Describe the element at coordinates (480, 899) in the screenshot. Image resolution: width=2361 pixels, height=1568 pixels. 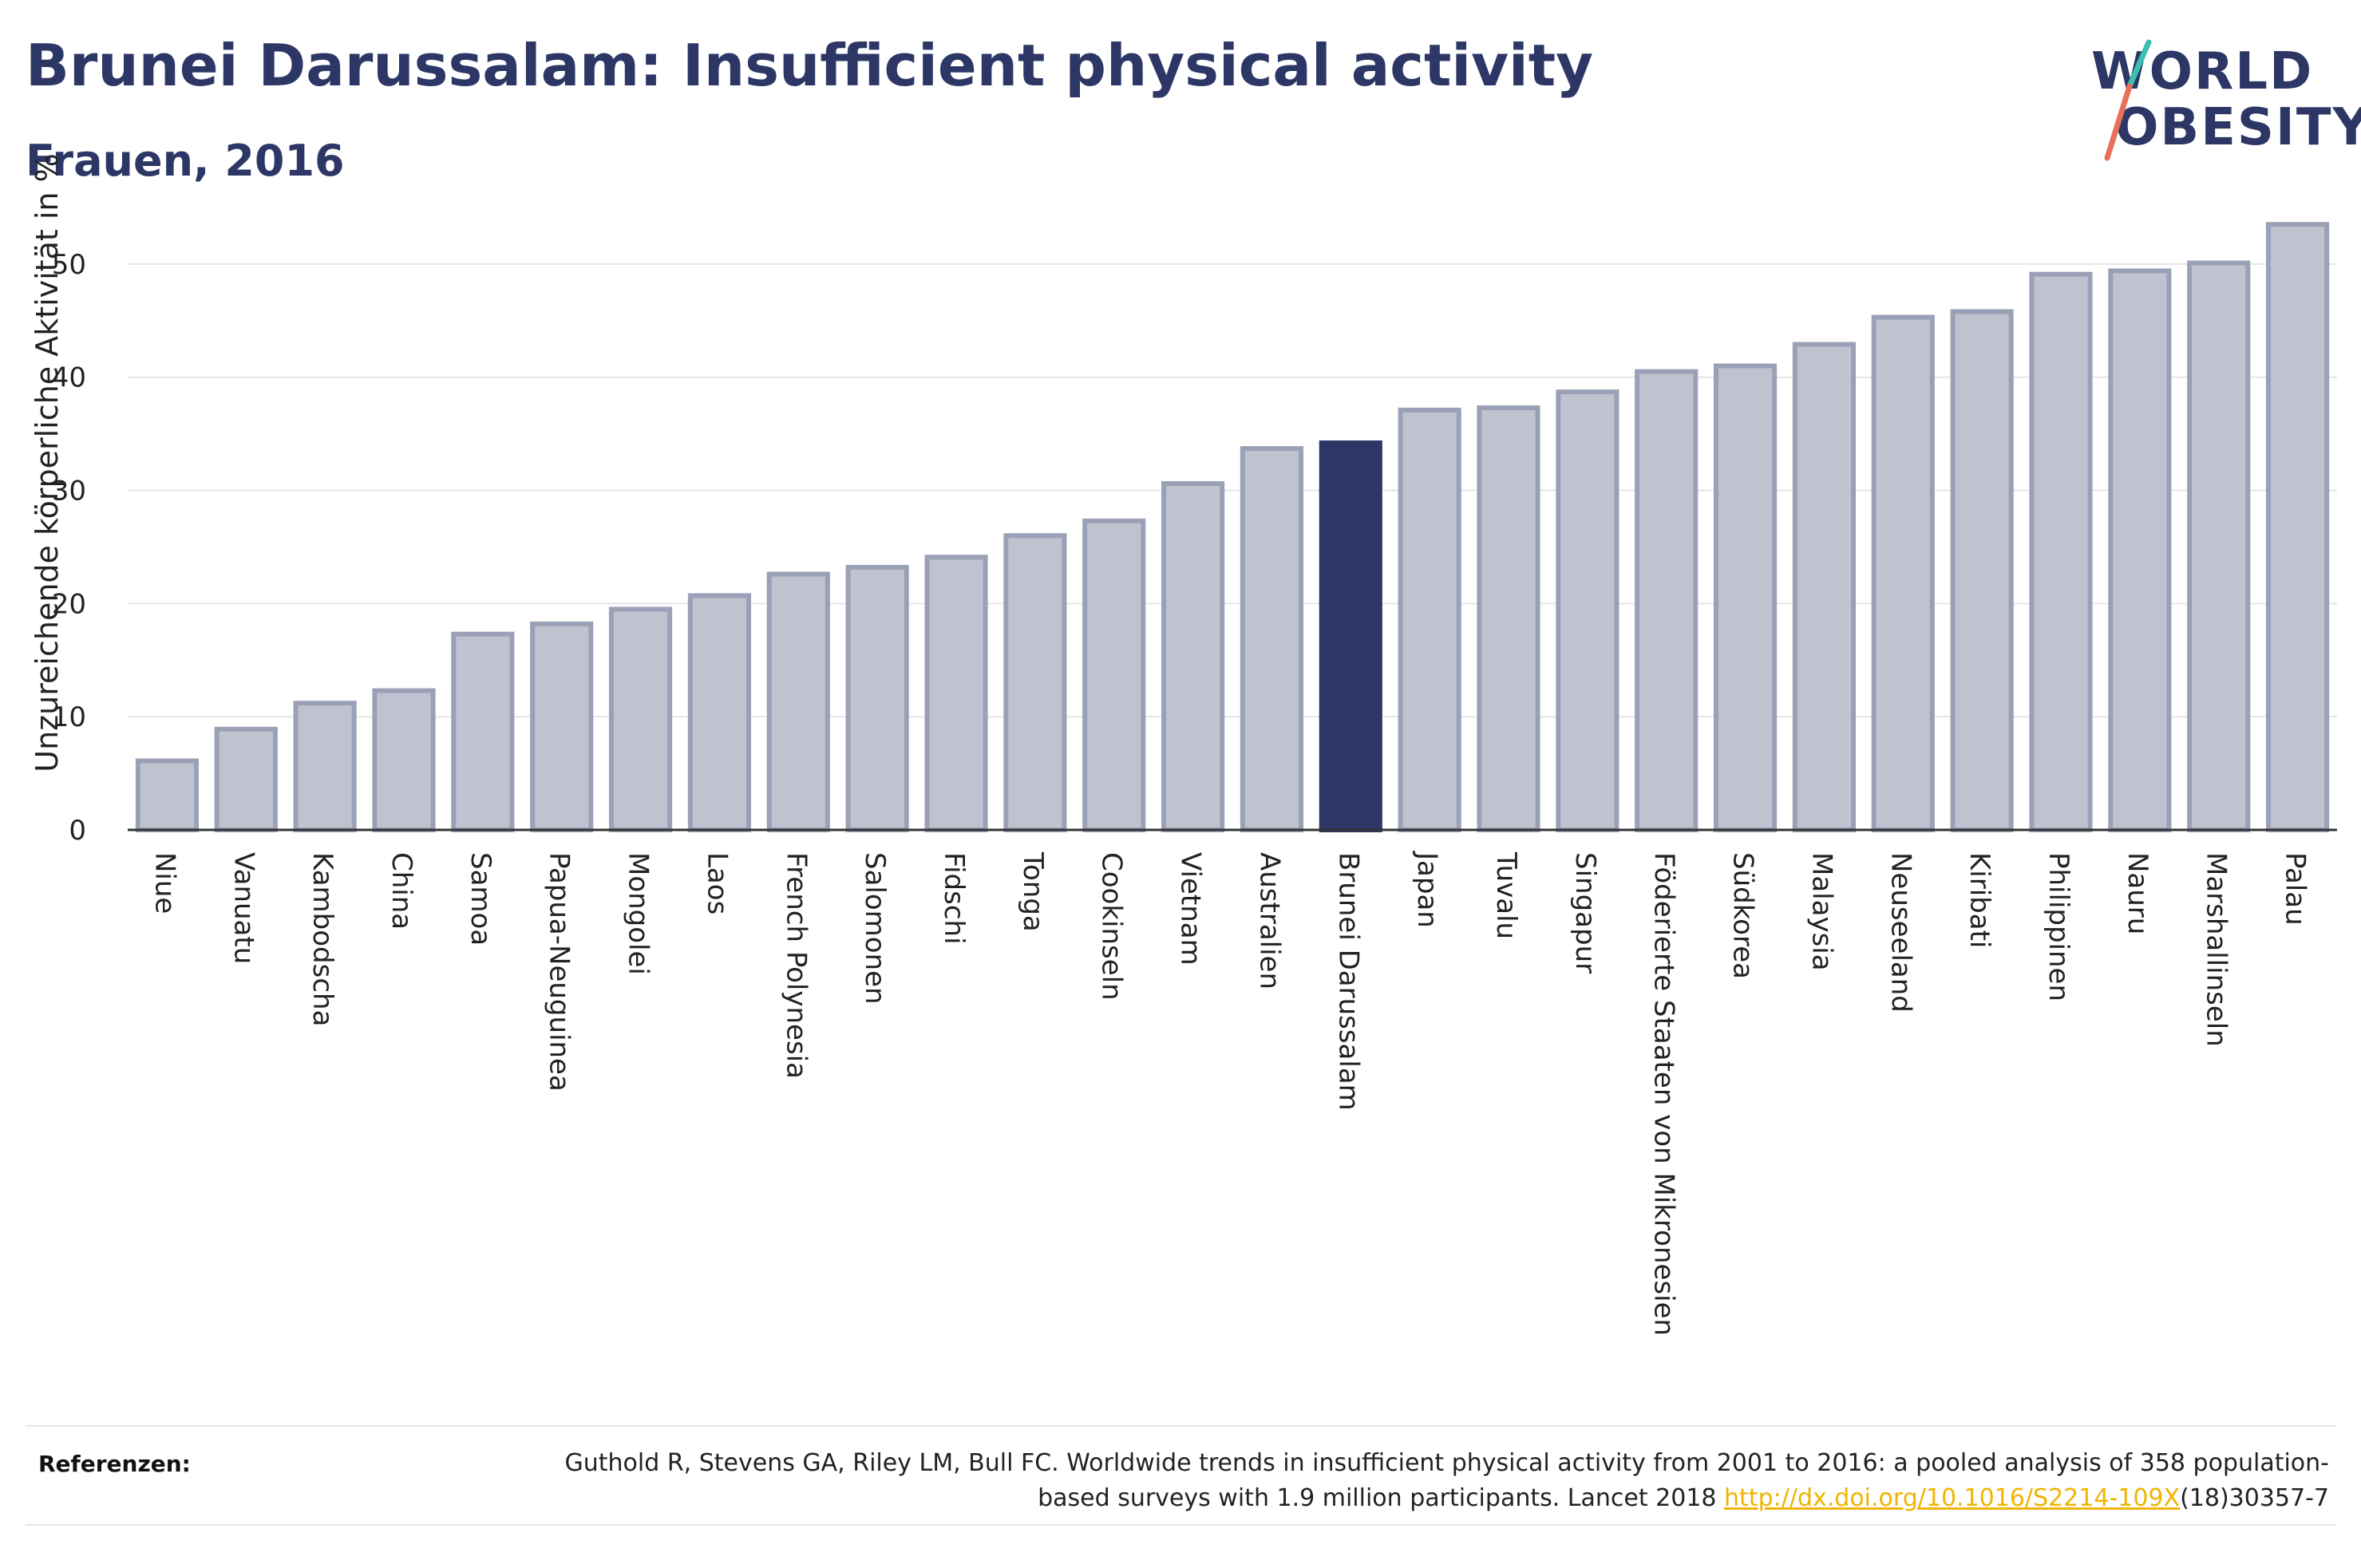
I see `x-tick-label: Samoa` at that location.